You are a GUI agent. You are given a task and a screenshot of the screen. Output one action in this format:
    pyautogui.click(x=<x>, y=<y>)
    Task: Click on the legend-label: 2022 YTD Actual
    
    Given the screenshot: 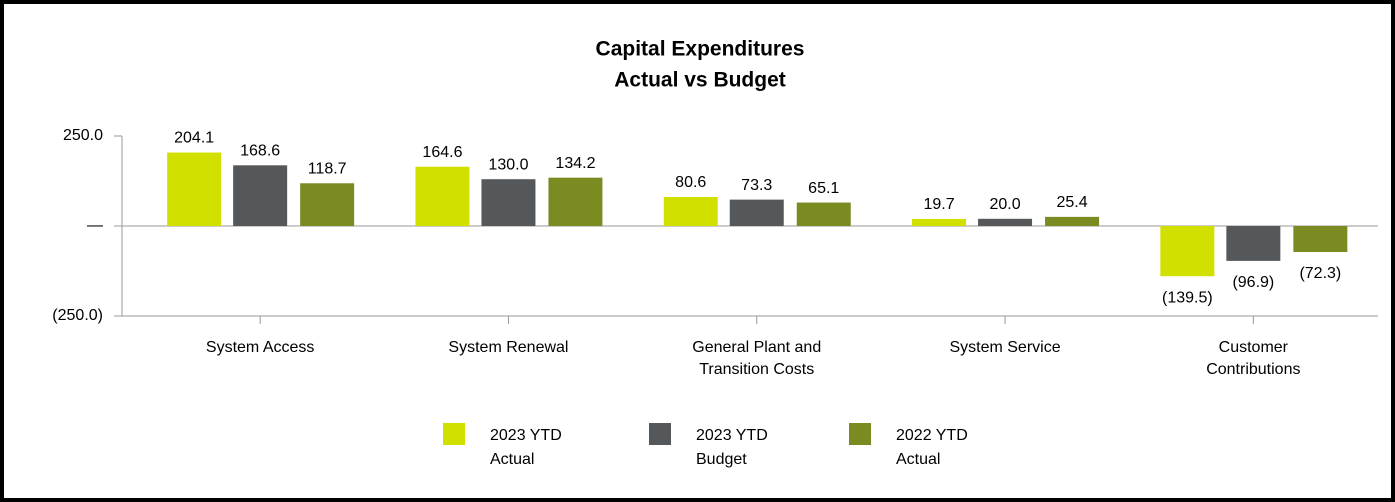 What is the action you would take?
    pyautogui.click(x=932, y=447)
    